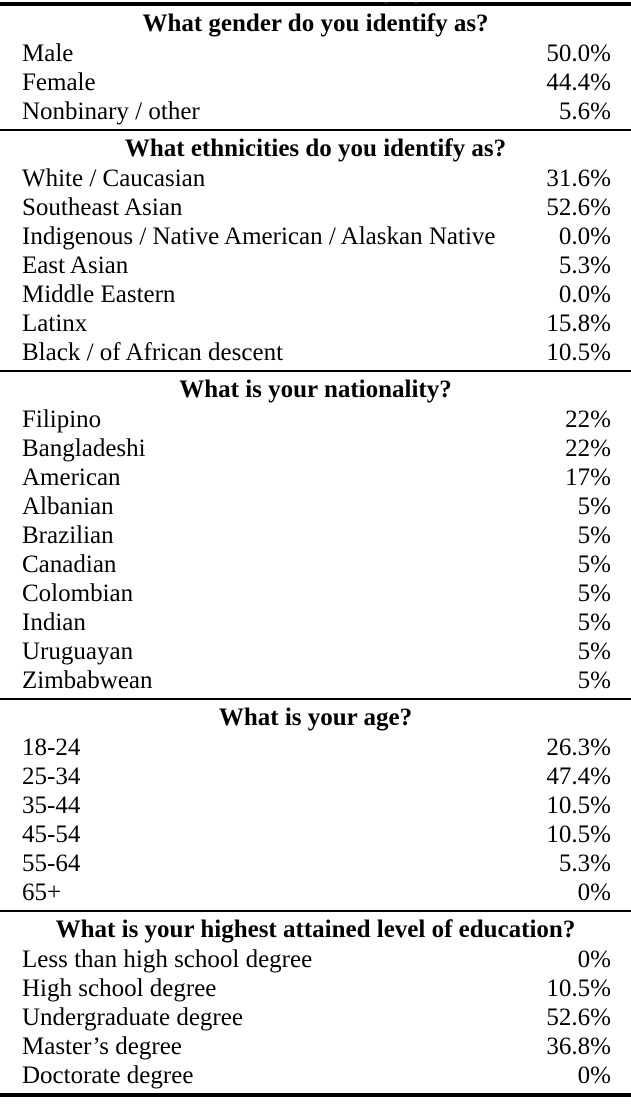  What do you see at coordinates (315, 477) in the screenshot?
I see `table-row: American 17%` at bounding box center [315, 477].